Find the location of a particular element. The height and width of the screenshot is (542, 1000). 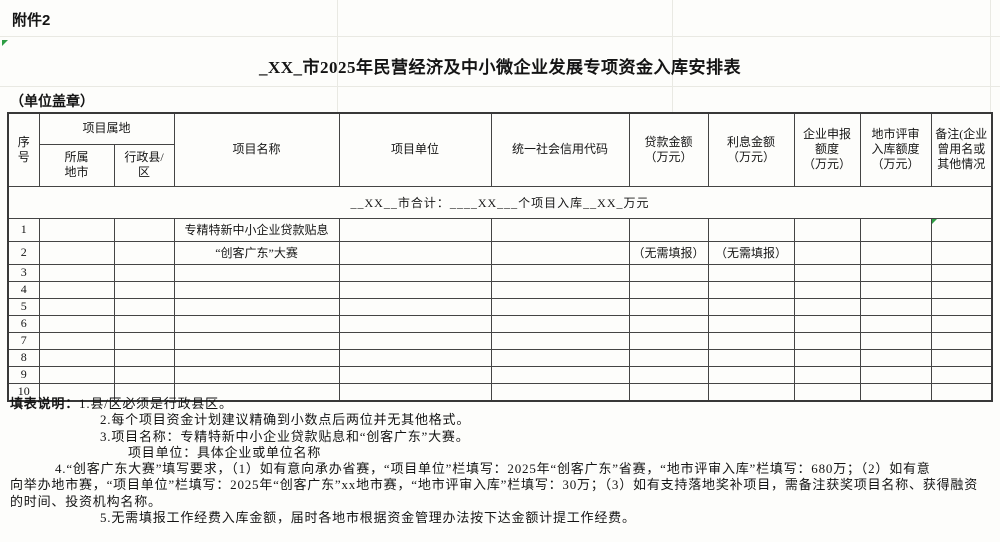

cell-r9-city is located at coordinates (76, 374).